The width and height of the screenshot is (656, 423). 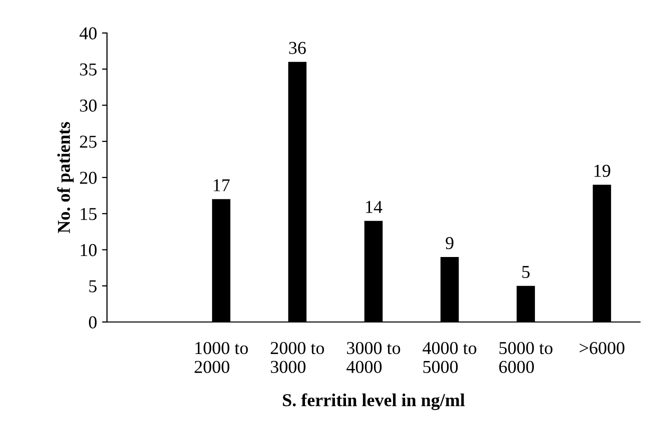 I want to click on y-axis-title: No. of patients, so click(x=65, y=178).